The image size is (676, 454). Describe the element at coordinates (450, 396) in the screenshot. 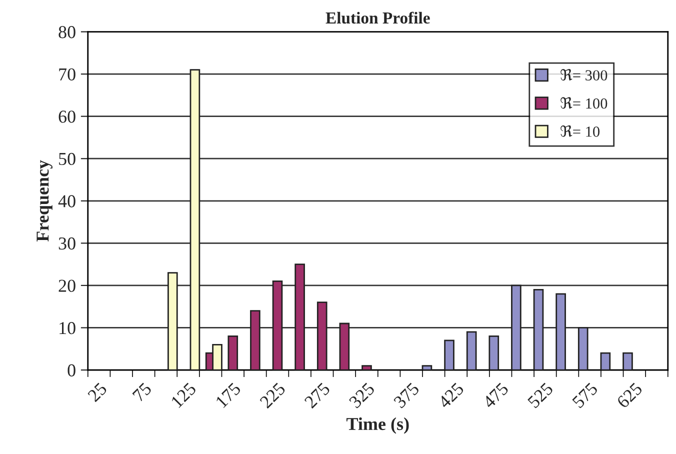

I see `x-tick-label: 425` at that location.